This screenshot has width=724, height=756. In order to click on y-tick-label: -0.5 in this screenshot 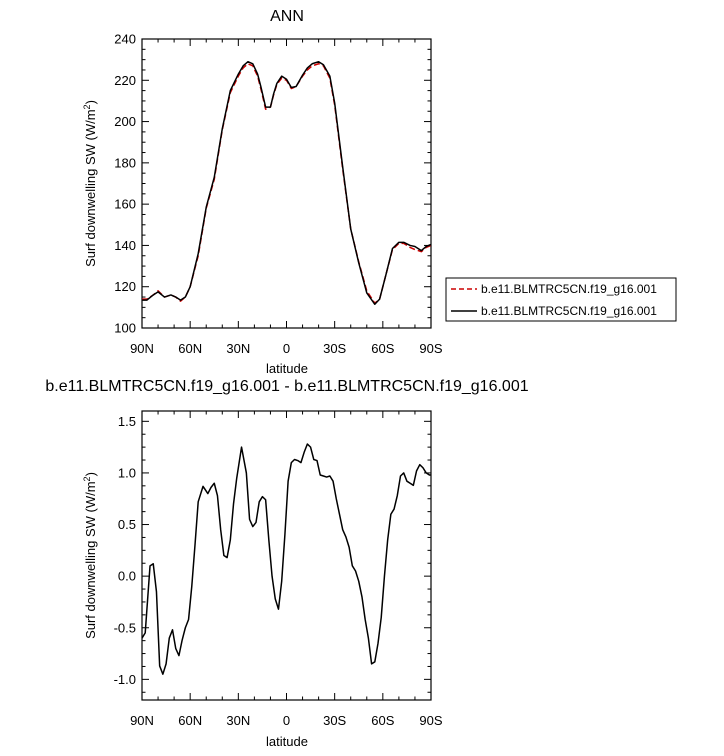, I will do `click(125, 627)`.